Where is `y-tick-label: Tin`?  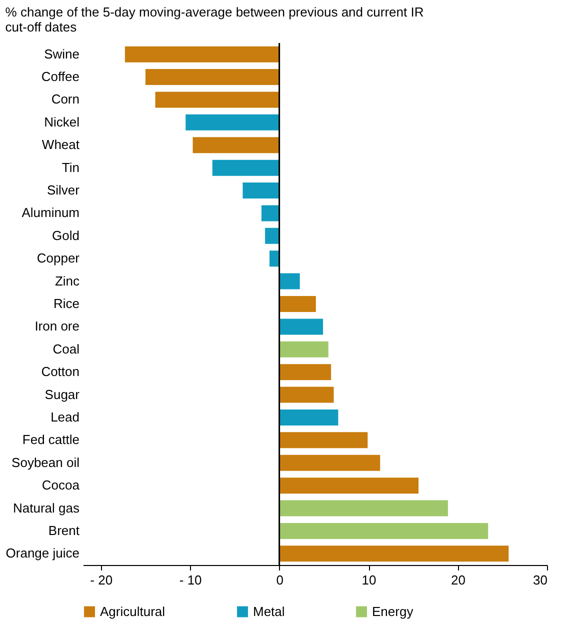 y-tick-label: Tin is located at coordinates (71, 167).